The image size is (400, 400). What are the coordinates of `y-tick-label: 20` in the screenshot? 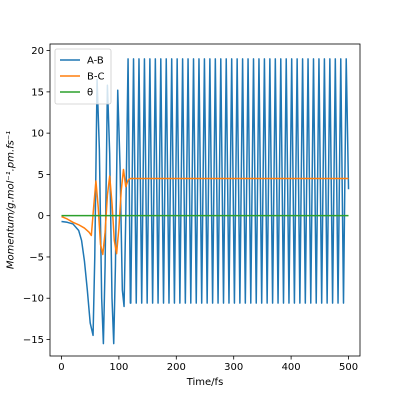 It's located at (37, 51).